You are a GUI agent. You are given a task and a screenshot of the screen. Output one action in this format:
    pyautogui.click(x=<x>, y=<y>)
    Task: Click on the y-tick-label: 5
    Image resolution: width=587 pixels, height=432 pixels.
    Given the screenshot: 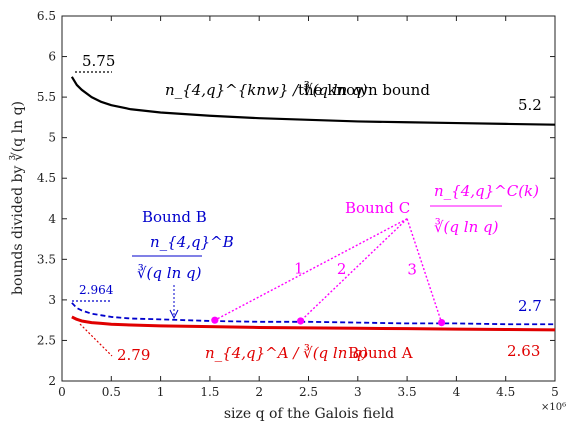 What is the action you would take?
    pyautogui.click(x=52, y=138)
    